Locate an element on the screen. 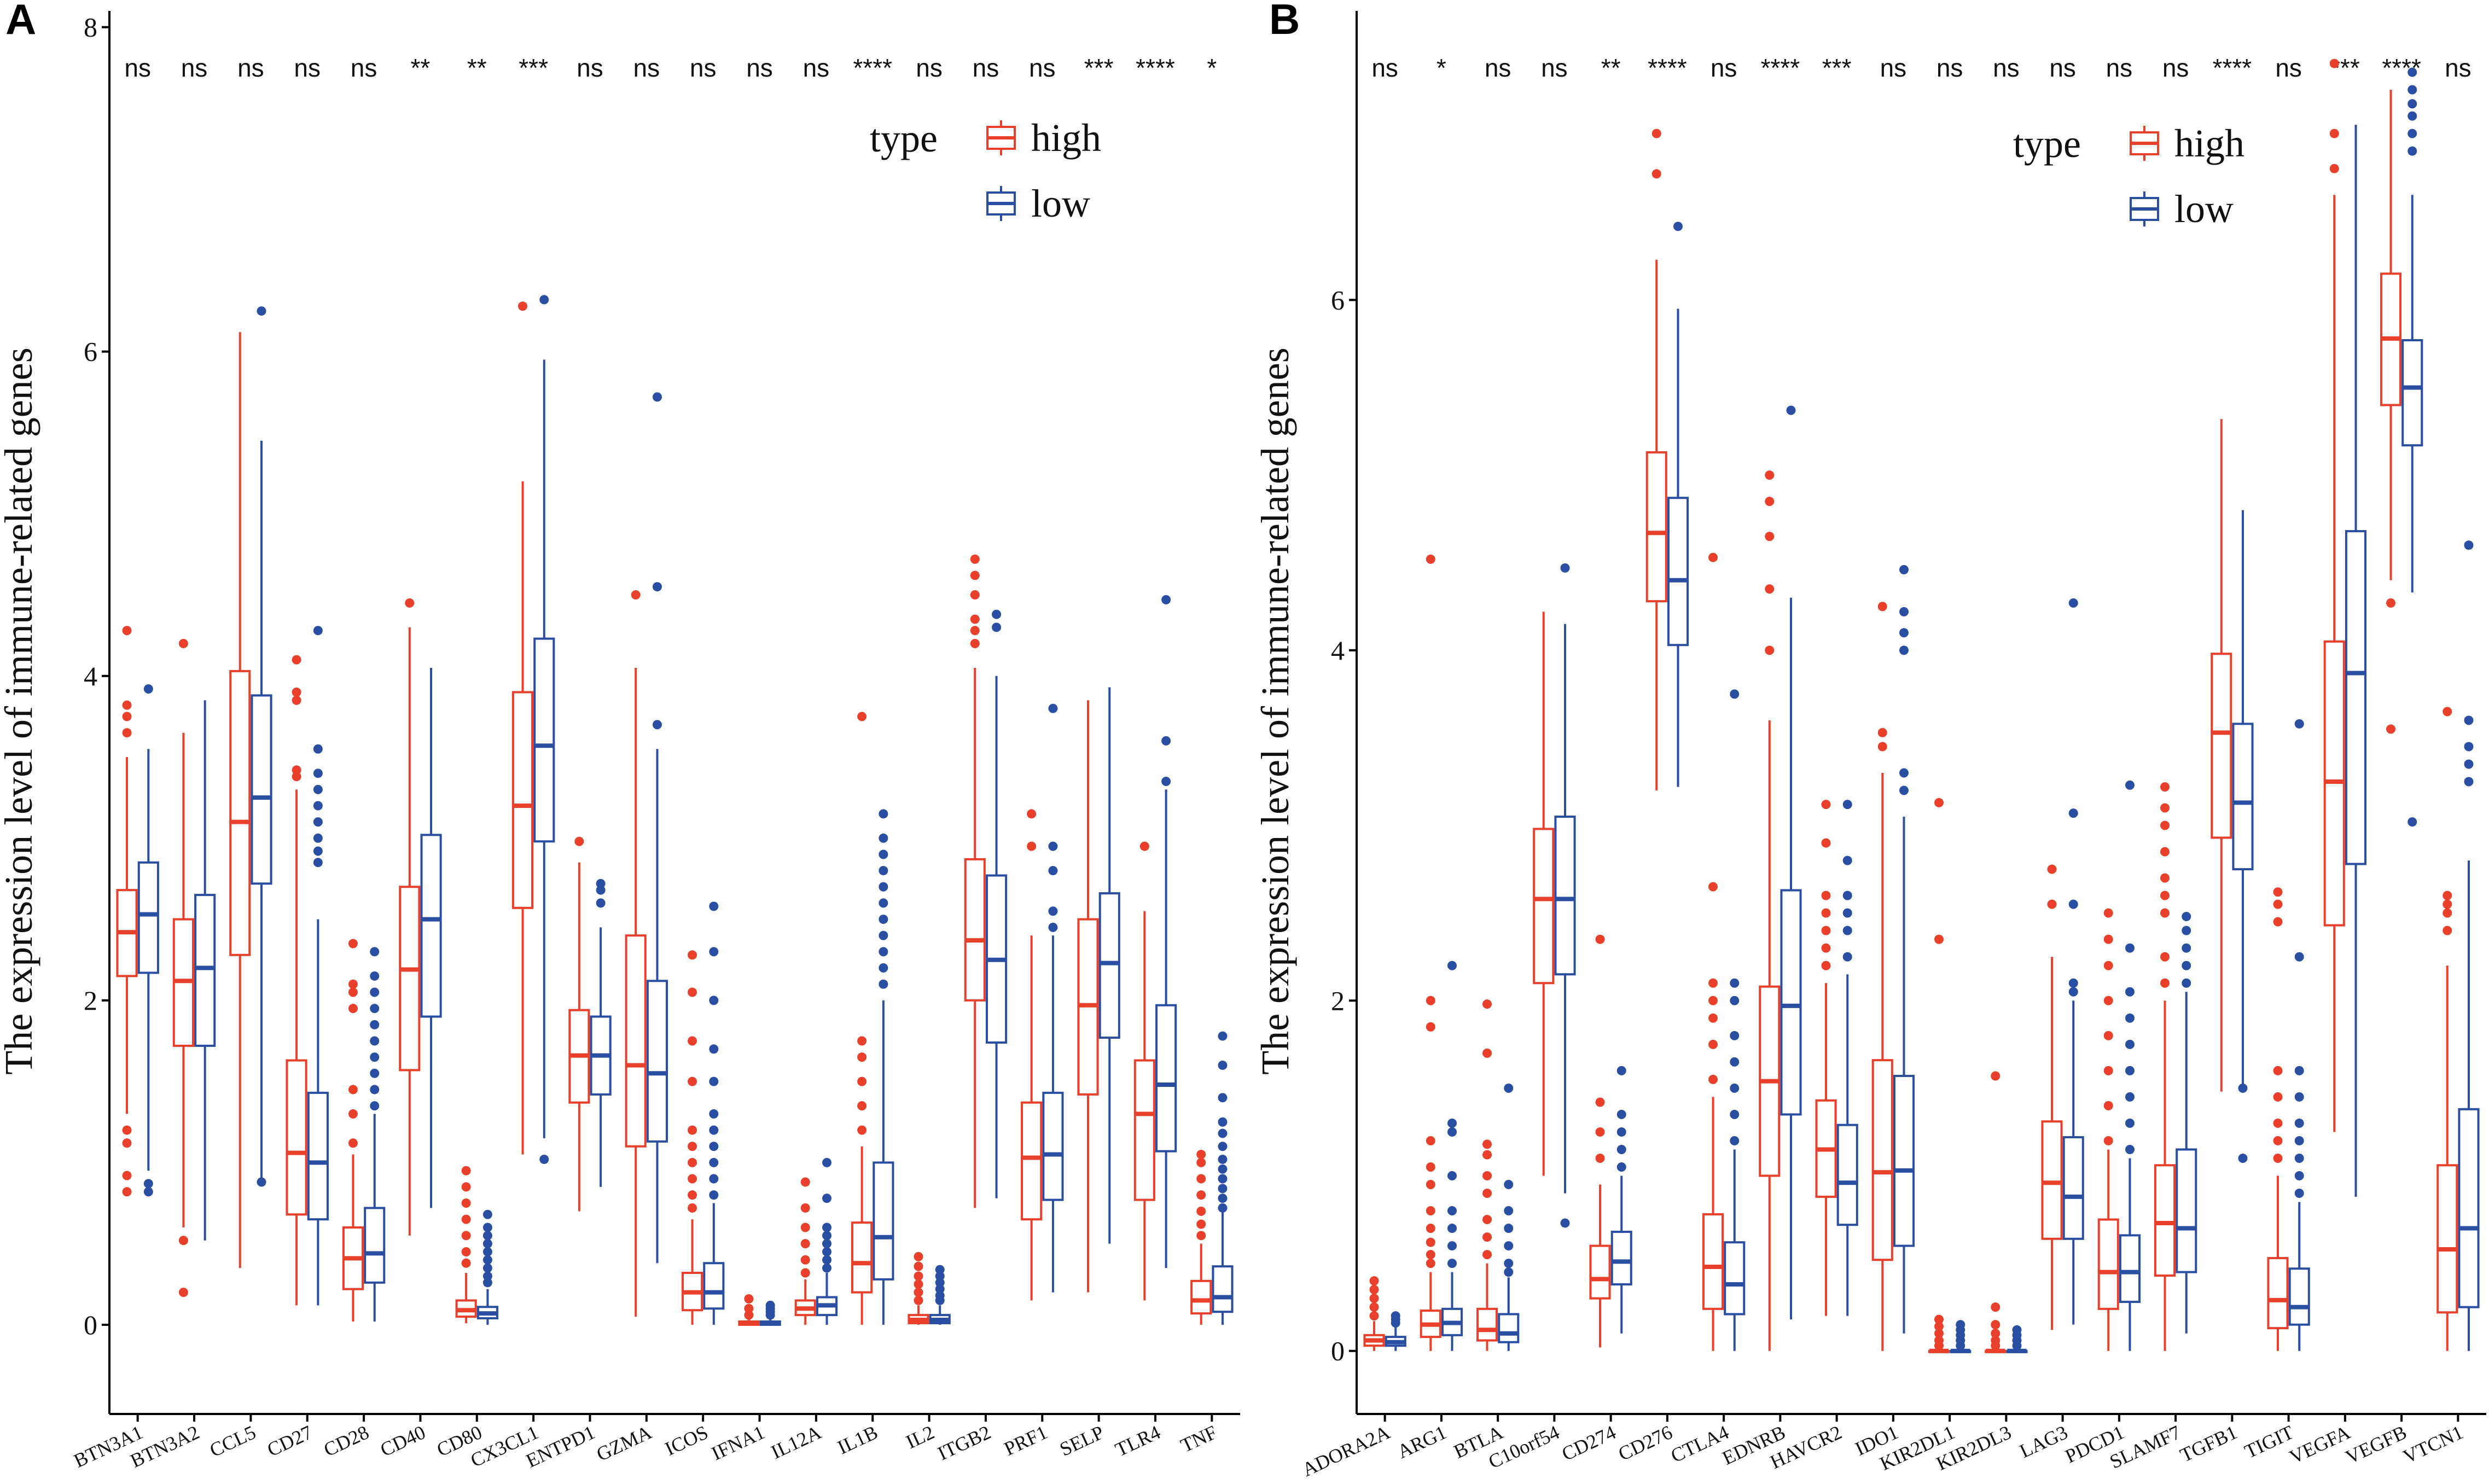  box-high-CD80 is located at coordinates (466, 1244).